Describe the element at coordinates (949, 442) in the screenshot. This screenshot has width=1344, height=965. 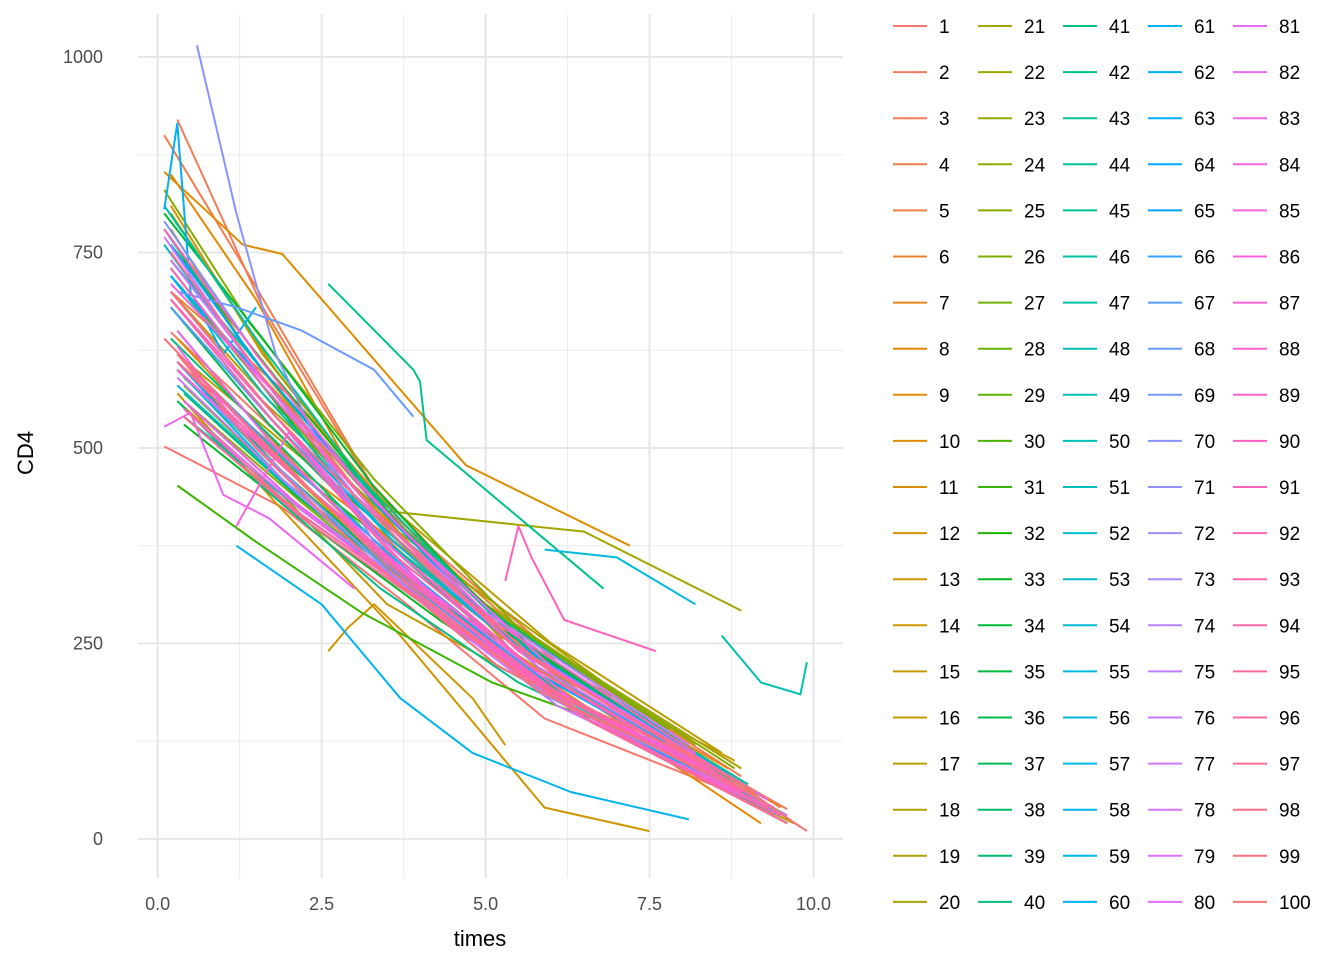
I see `legend-label: 10` at that location.